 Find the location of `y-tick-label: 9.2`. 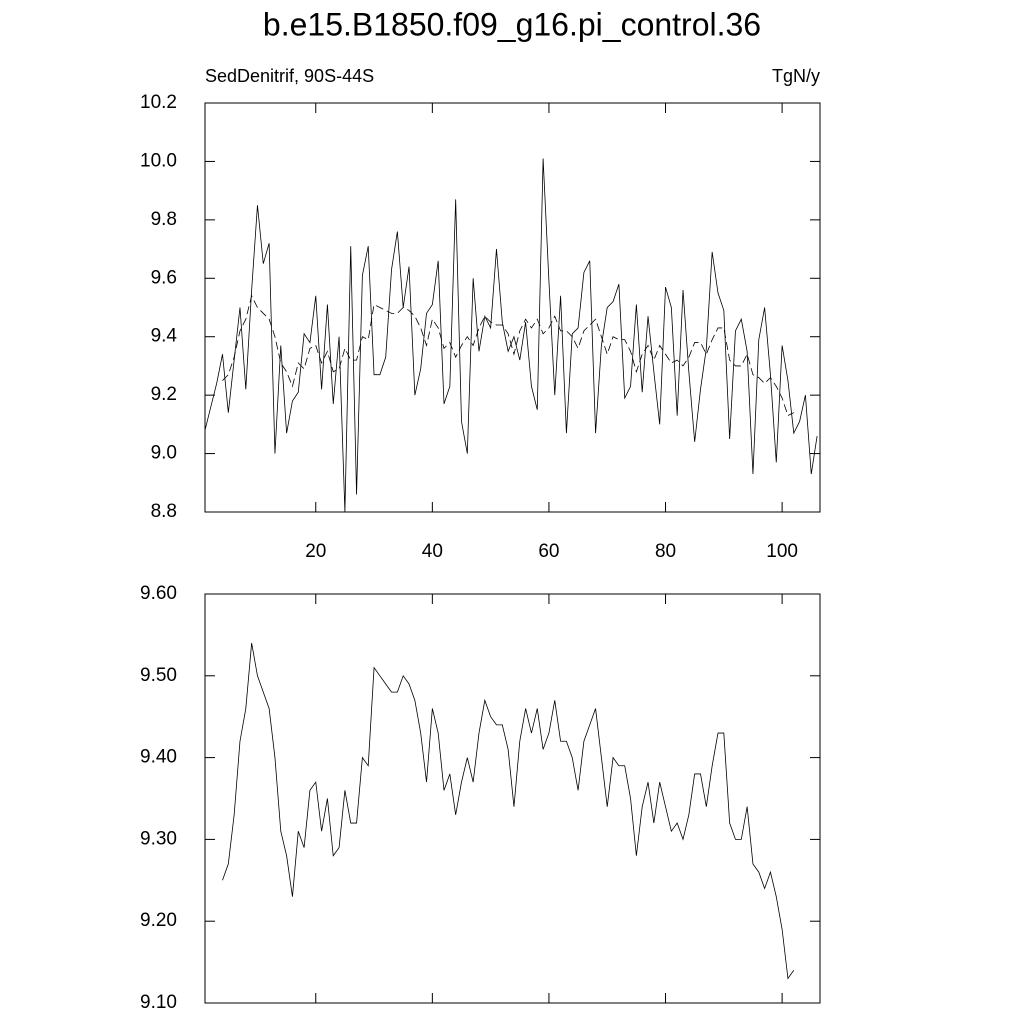

y-tick-label: 9.2 is located at coordinates (164, 394).